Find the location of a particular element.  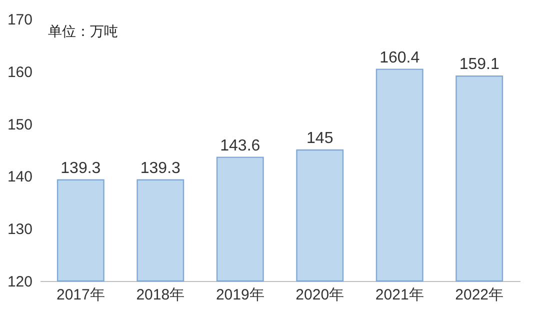

data-label: 160.4 is located at coordinates (400, 57).